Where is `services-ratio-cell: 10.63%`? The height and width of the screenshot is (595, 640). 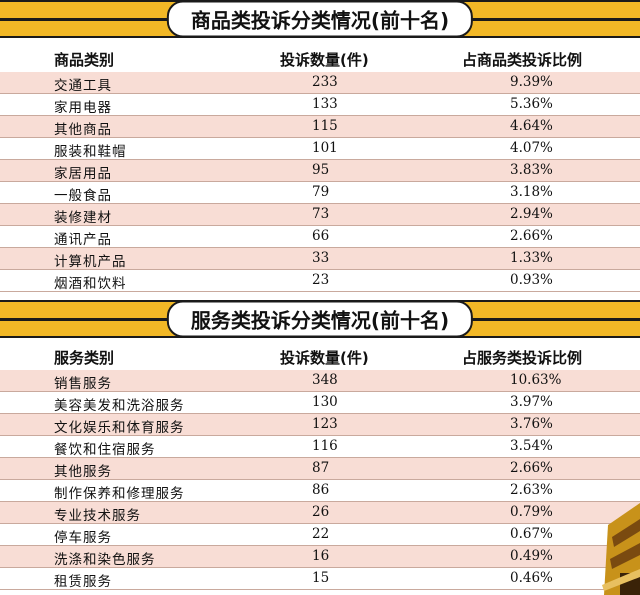
services-ratio-cell: 10.63% is located at coordinates (535, 380).